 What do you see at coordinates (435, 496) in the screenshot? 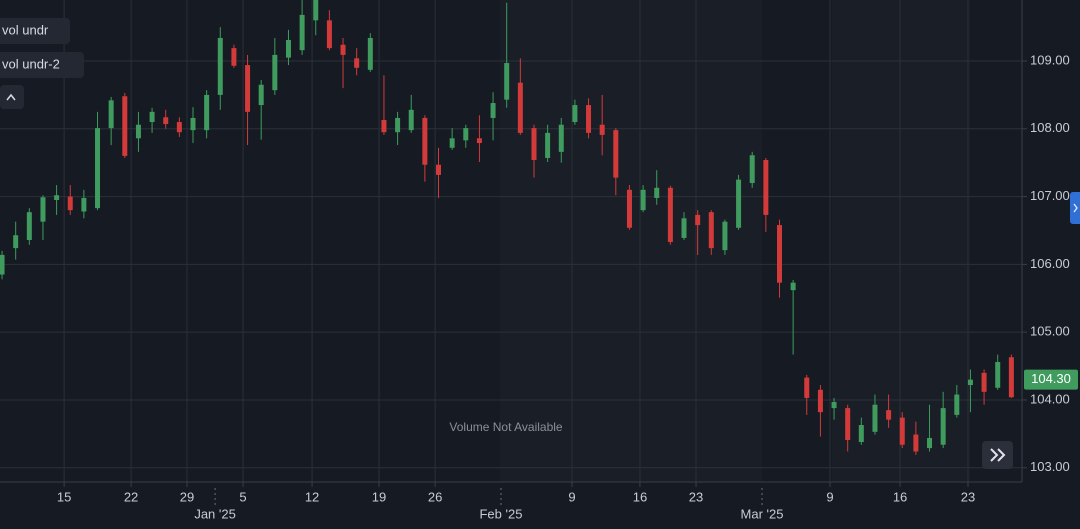
I see `x-tick-label: 26` at bounding box center [435, 496].